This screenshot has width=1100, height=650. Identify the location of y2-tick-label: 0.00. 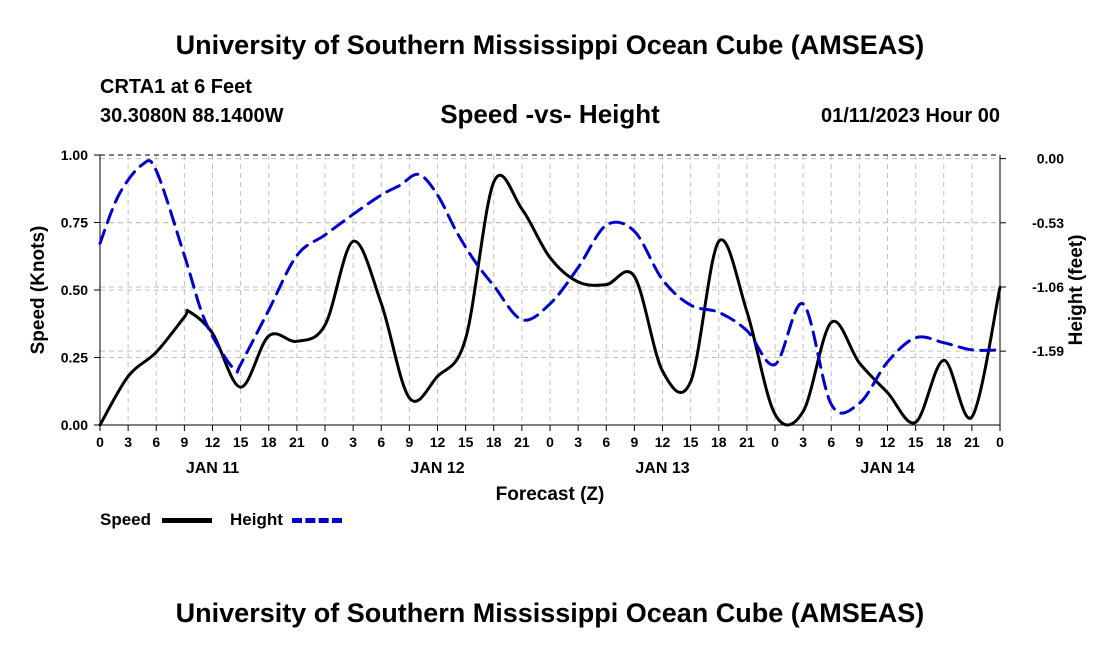
(1050, 159).